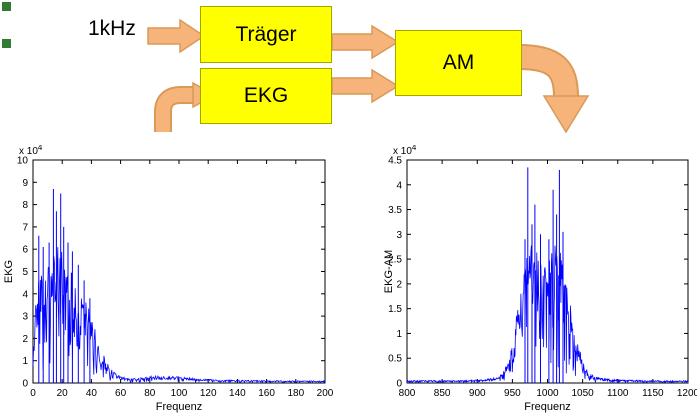 Image resolution: width=697 pixels, height=420 pixels. Describe the element at coordinates (23, 161) in the screenshot. I see `y-tick-label: 10` at that location.